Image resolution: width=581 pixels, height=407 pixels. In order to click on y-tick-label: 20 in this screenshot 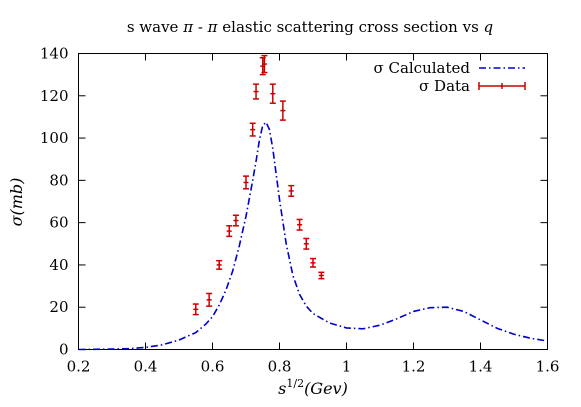, I will do `click(58, 307)`.